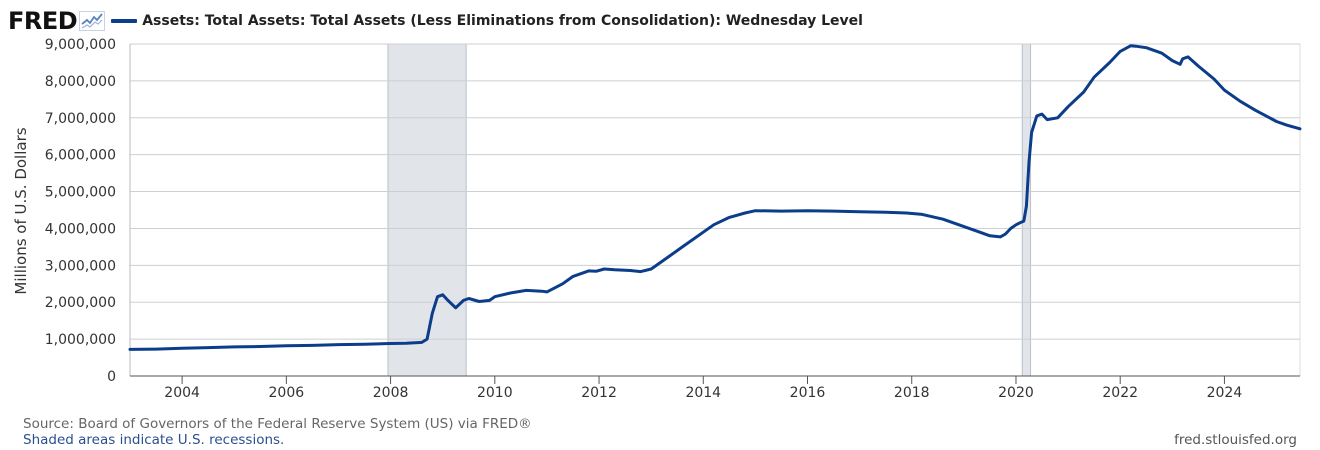 Image resolution: width=1320 pixels, height=450 pixels. I want to click on x-tick-label: 2012, so click(599, 393).